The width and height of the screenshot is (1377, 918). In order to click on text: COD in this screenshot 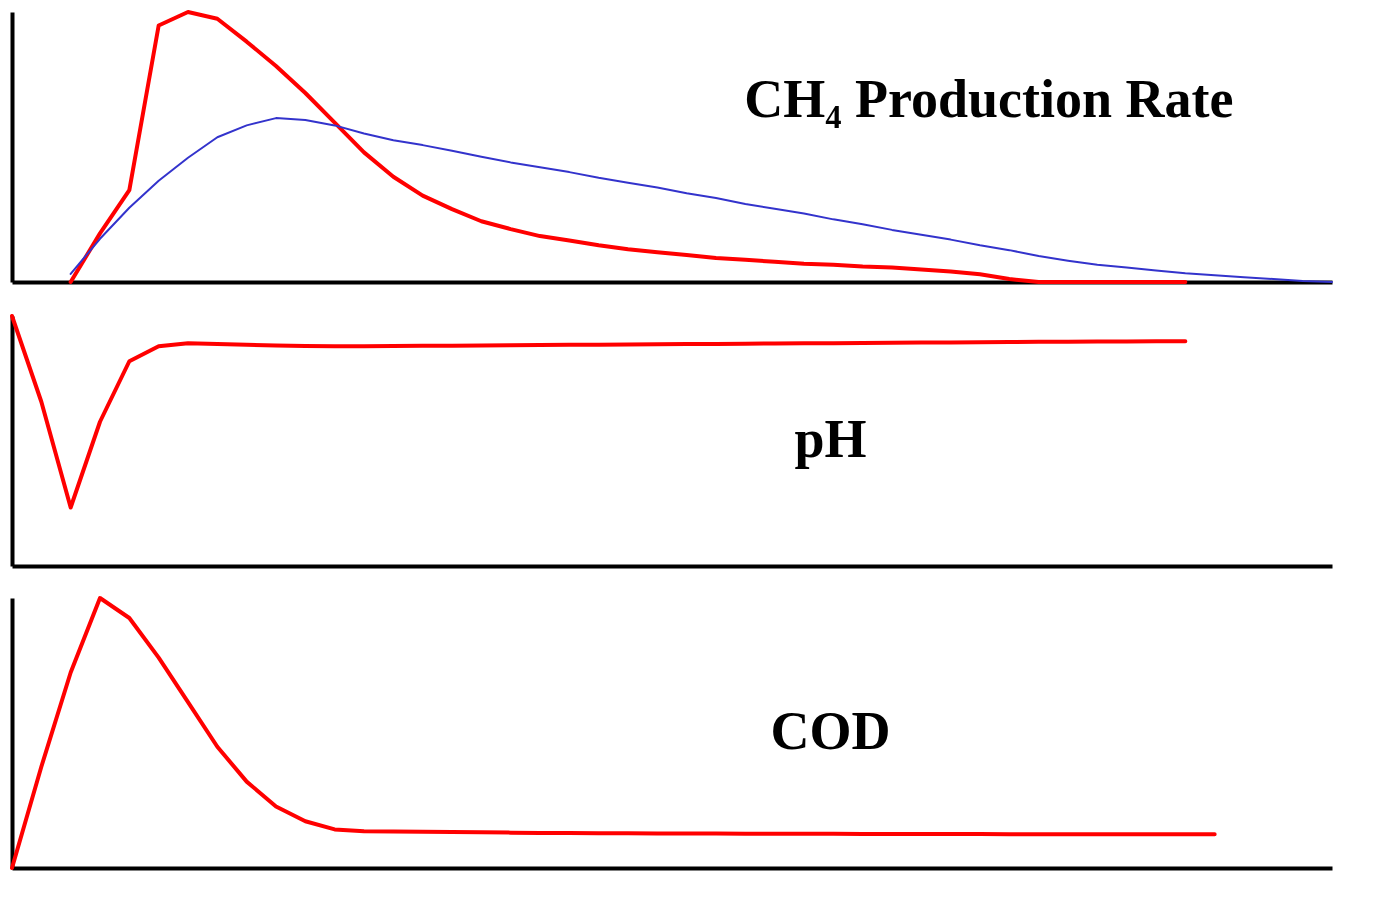, I will do `click(830, 731)`.